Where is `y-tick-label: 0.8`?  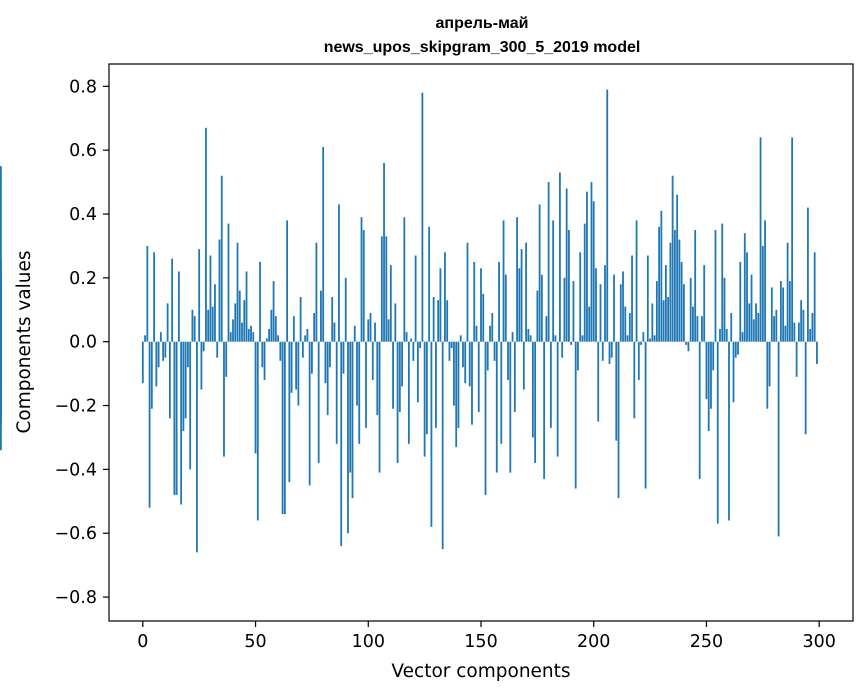 y-tick-label: 0.8 is located at coordinates (83, 87).